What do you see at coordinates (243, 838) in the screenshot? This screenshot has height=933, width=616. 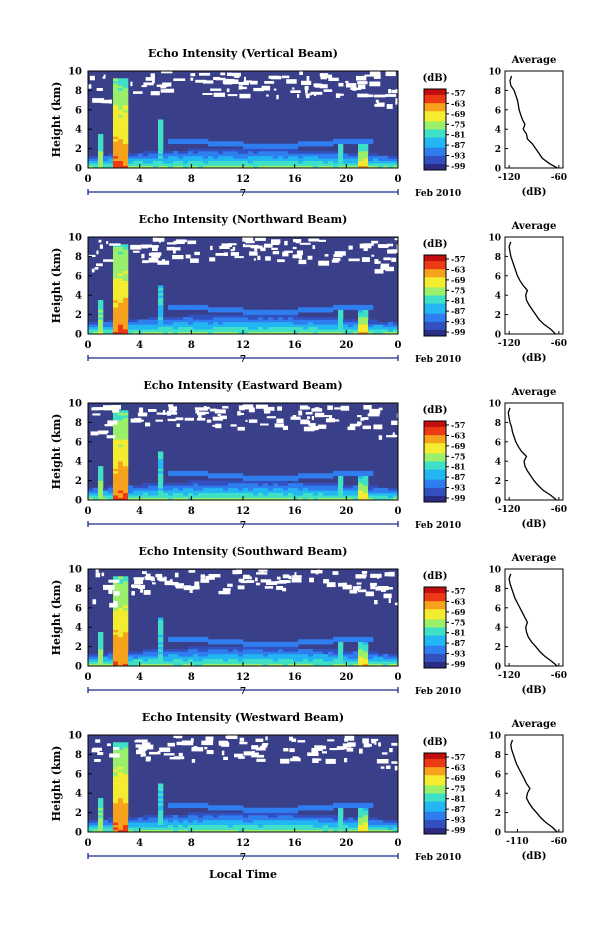 I see `x-axis: 0 4 8 12 16 20 0` at bounding box center [243, 838].